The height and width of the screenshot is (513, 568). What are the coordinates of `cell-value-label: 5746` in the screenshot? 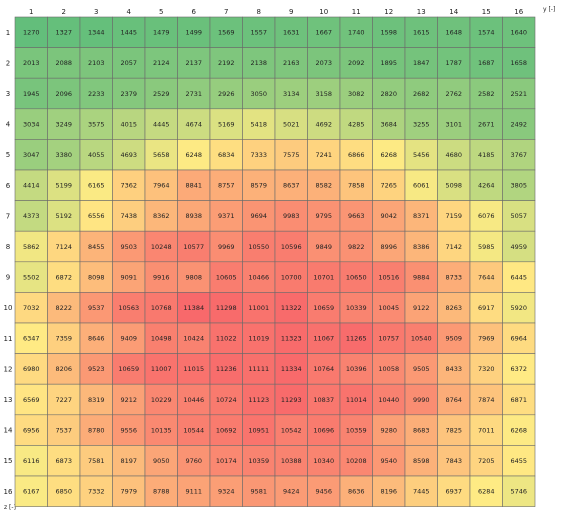 It's located at (518, 492).